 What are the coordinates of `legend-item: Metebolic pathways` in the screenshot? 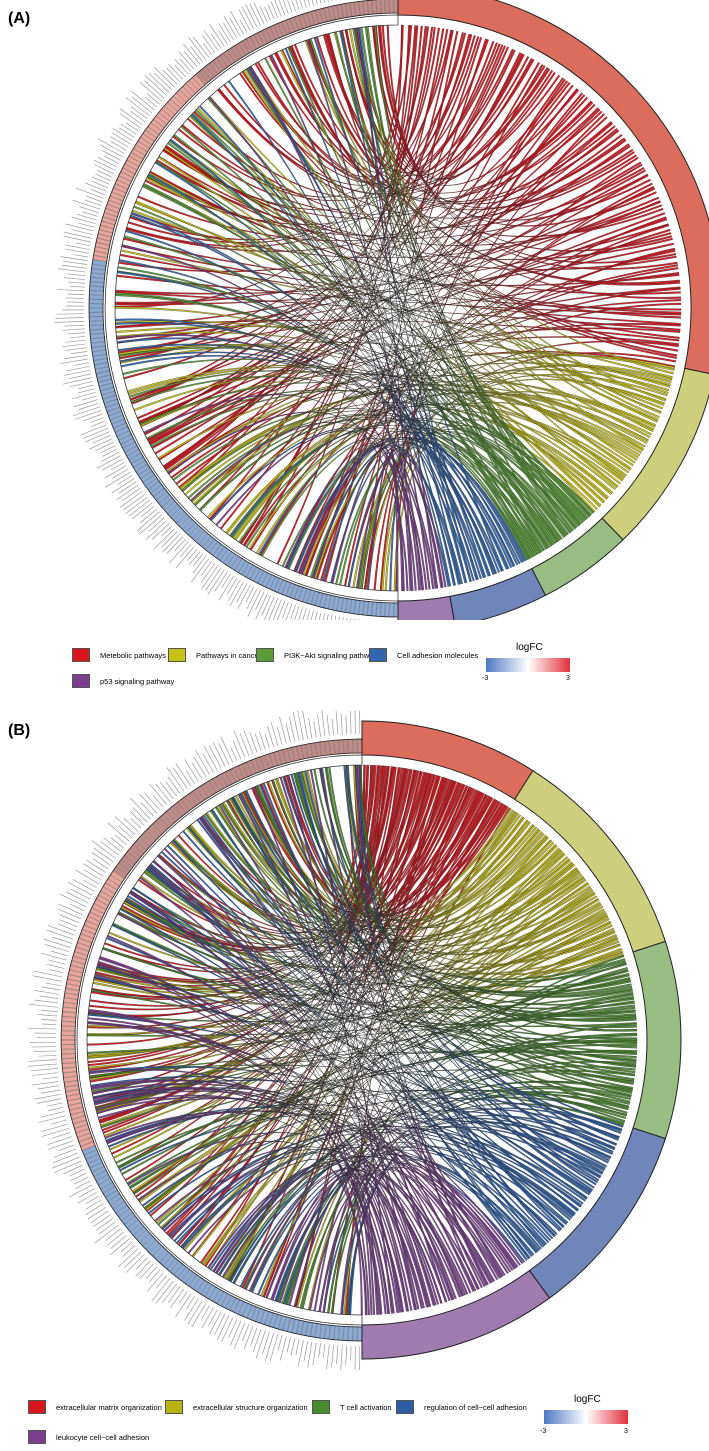 It's located at (119, 655).